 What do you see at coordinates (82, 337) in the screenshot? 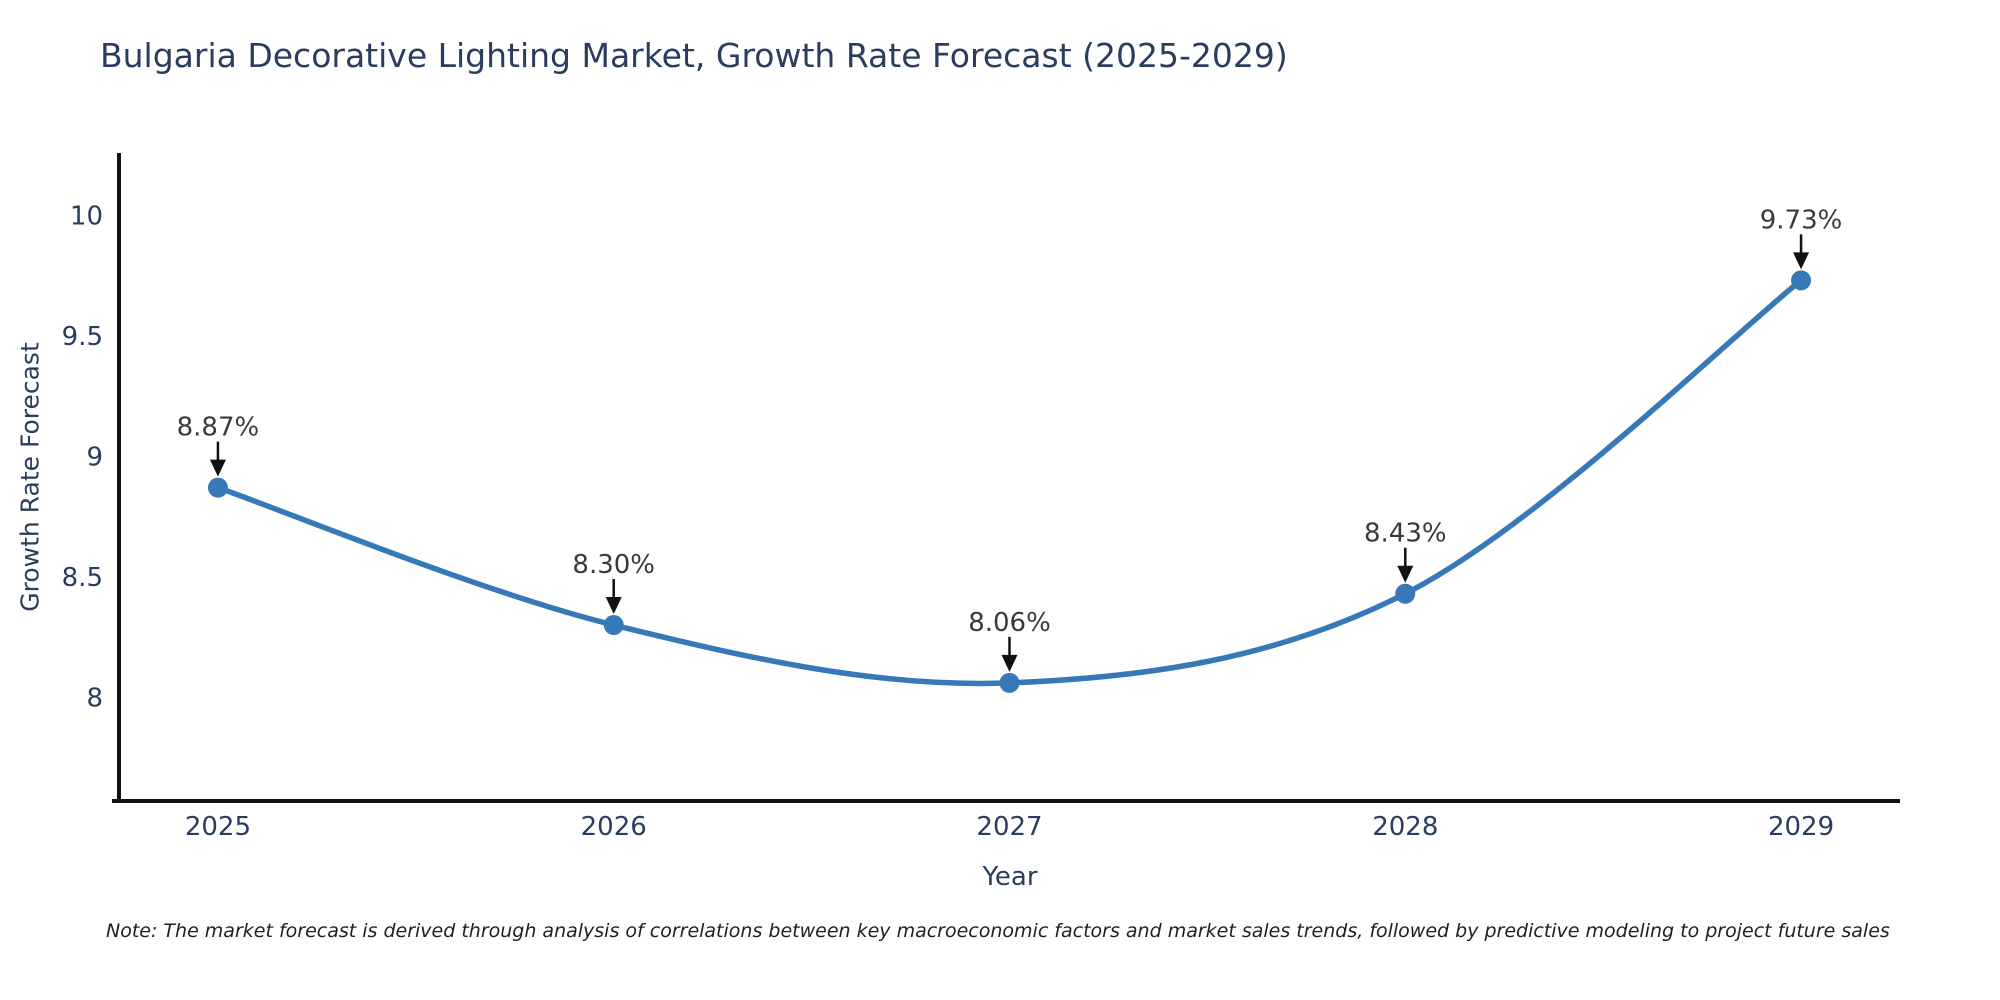
I see `y-tick-label: 9.5` at bounding box center [82, 337].